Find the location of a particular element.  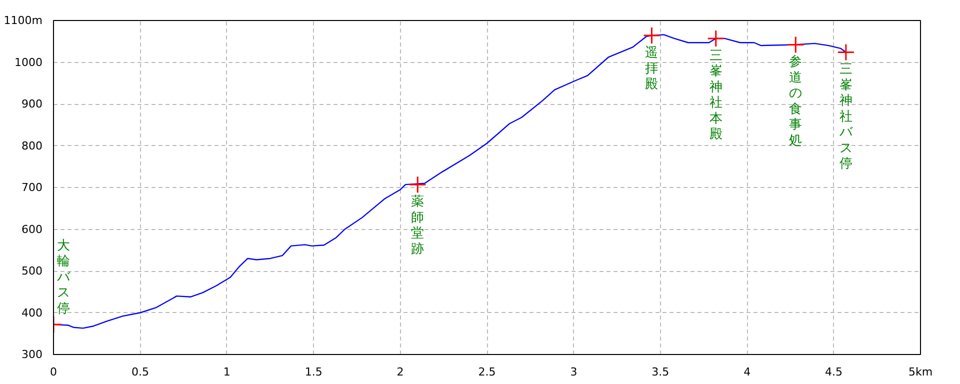

x-tick-label: 0 is located at coordinates (53, 372).